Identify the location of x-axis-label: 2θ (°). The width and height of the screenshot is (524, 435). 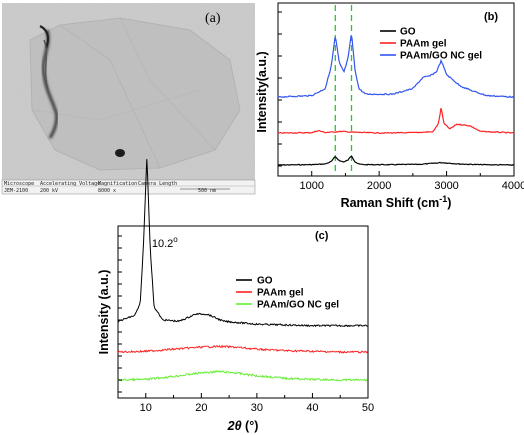
(243, 426).